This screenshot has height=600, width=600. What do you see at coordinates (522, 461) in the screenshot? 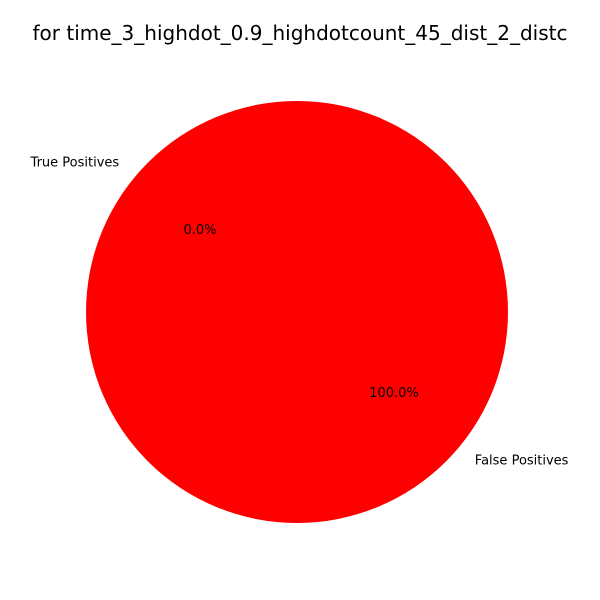
I see `slice-label-false-positives: False Positives` at bounding box center [522, 461].